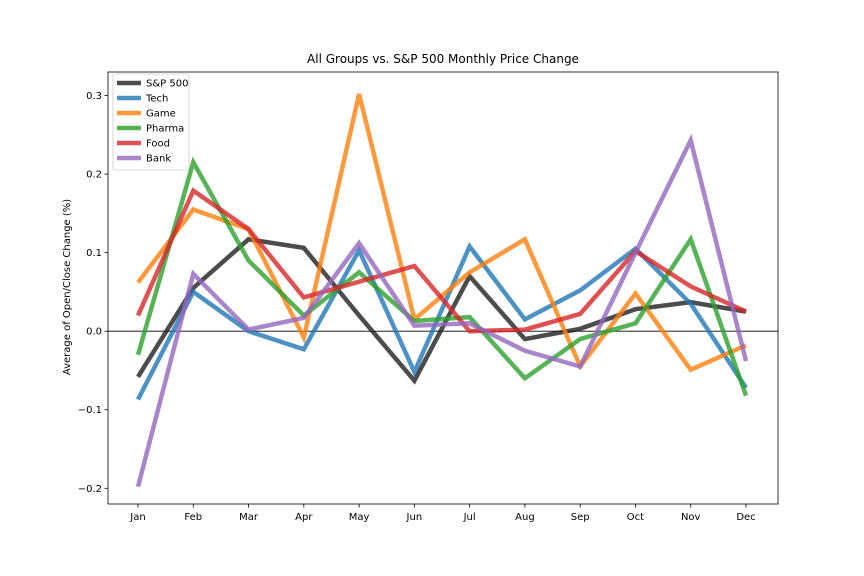 This screenshot has width=864, height=576. What do you see at coordinates (691, 517) in the screenshot?
I see `x-tick-label: Nov` at bounding box center [691, 517].